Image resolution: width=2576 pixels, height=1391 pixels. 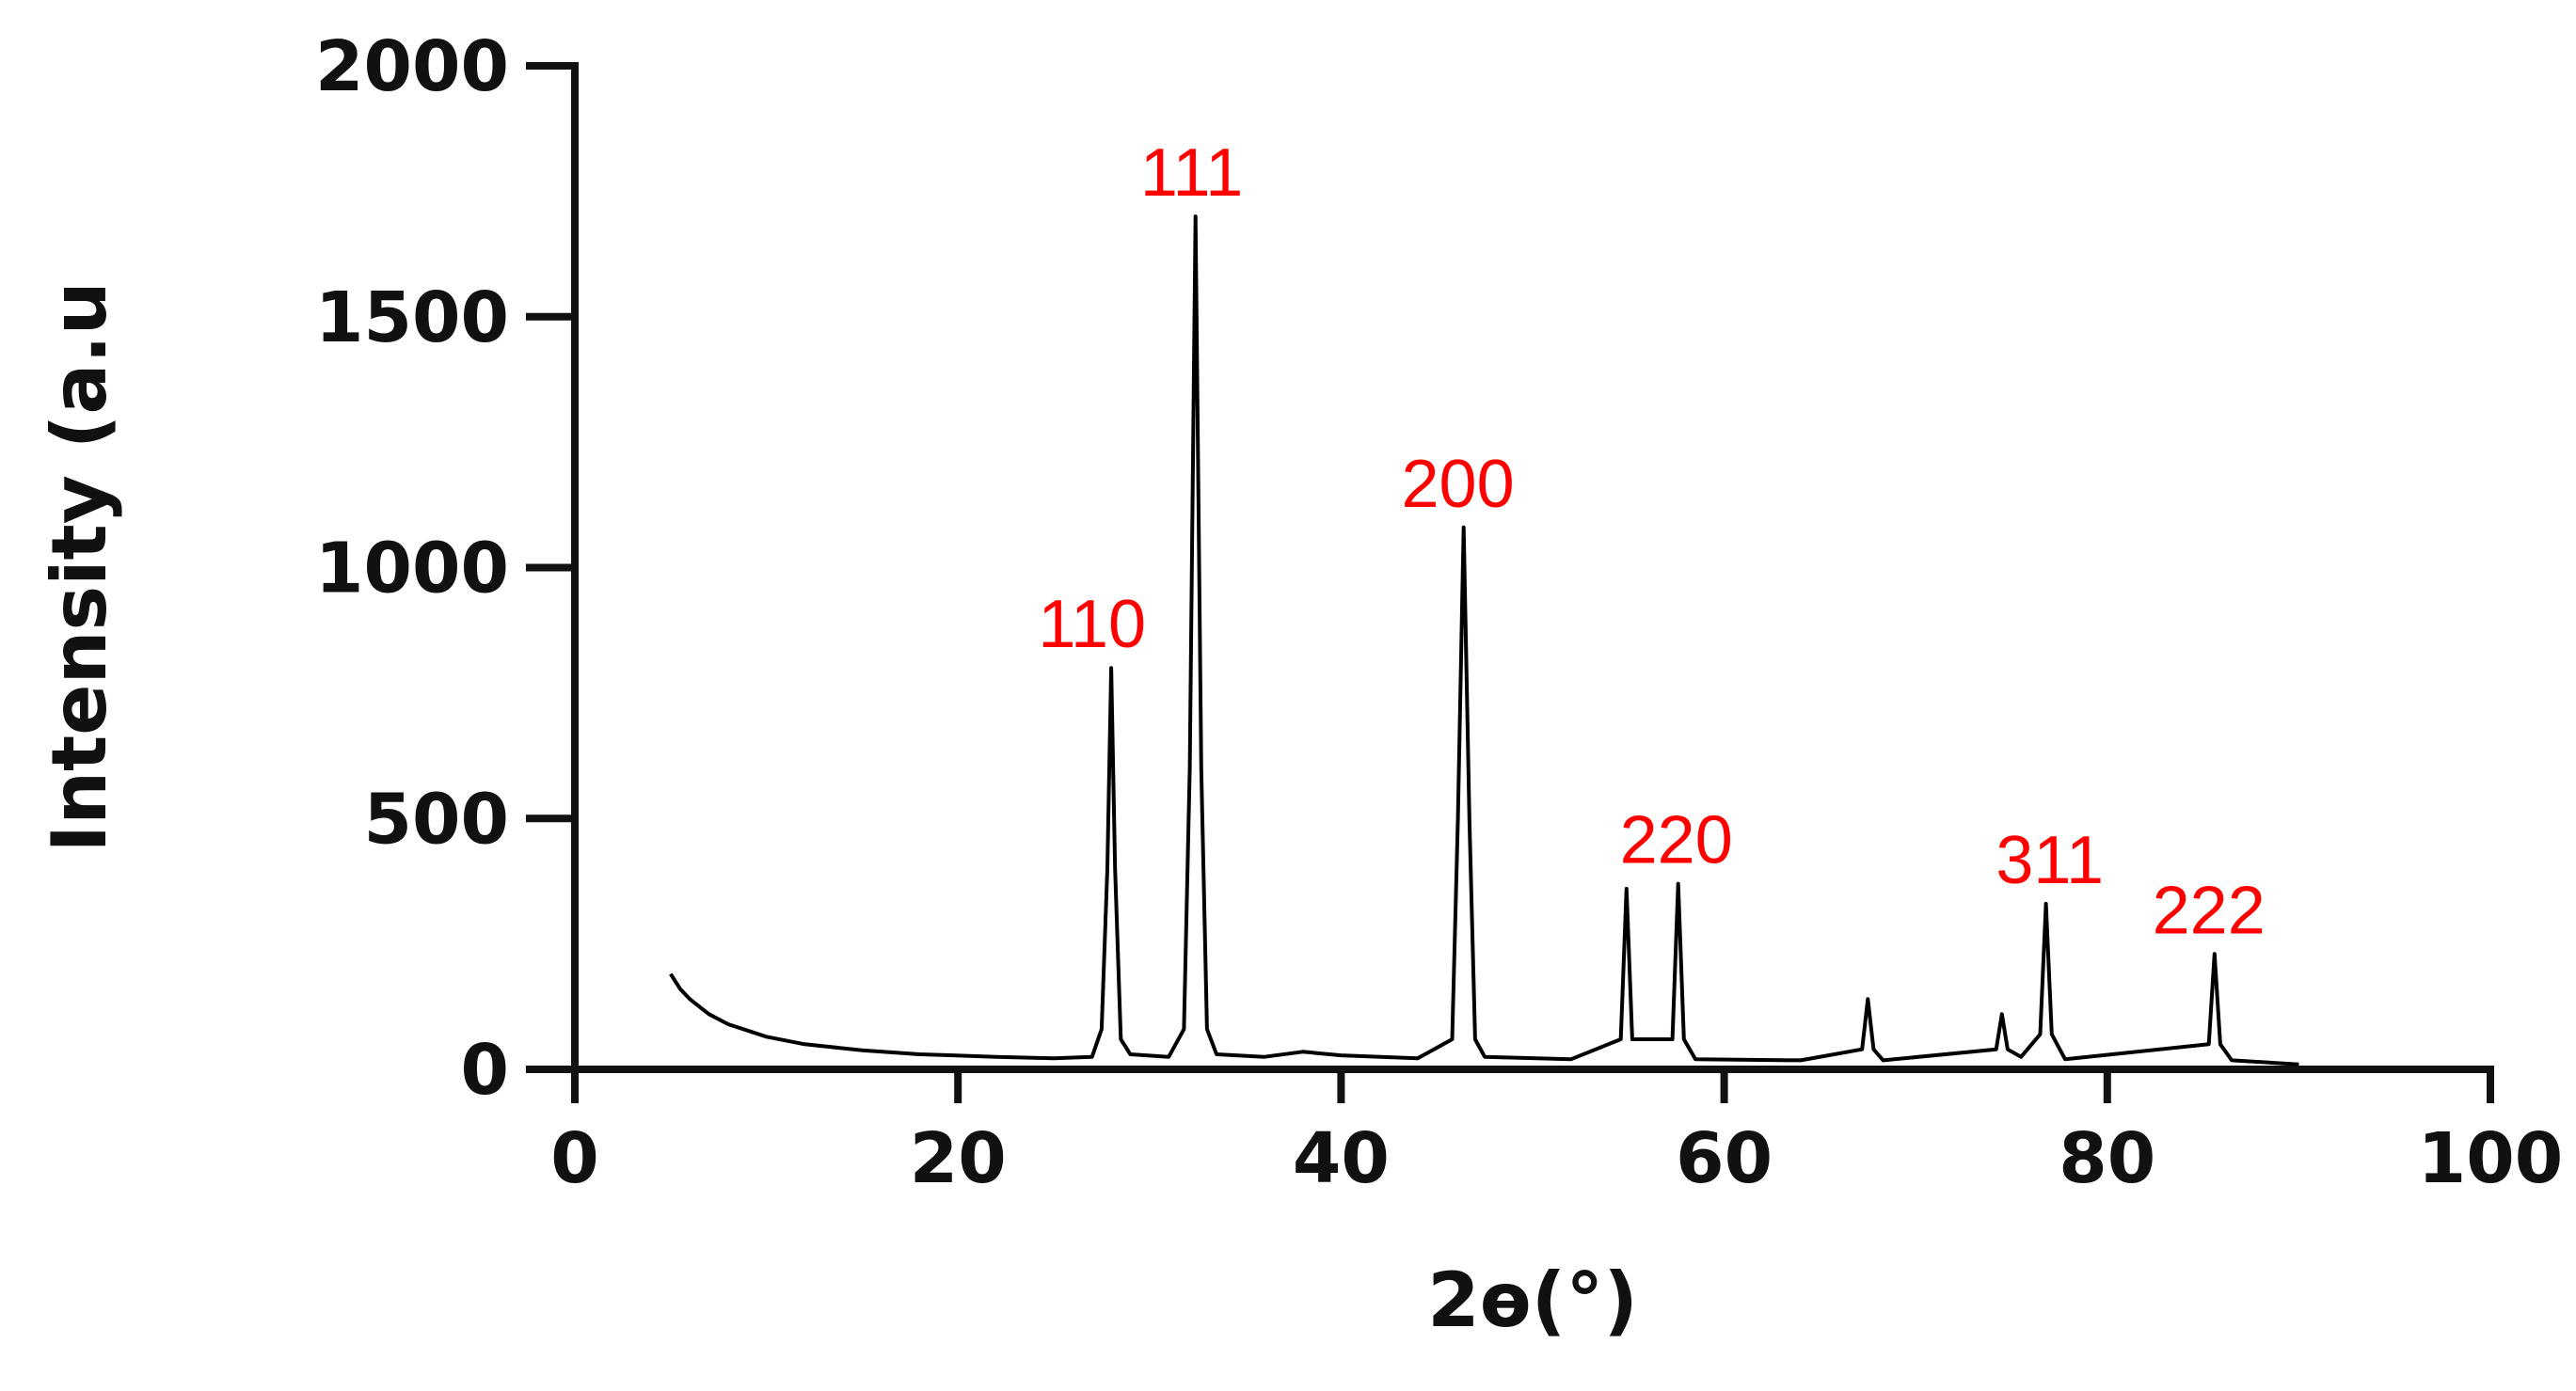 I want to click on peak-label: 200, so click(x=1459, y=484).